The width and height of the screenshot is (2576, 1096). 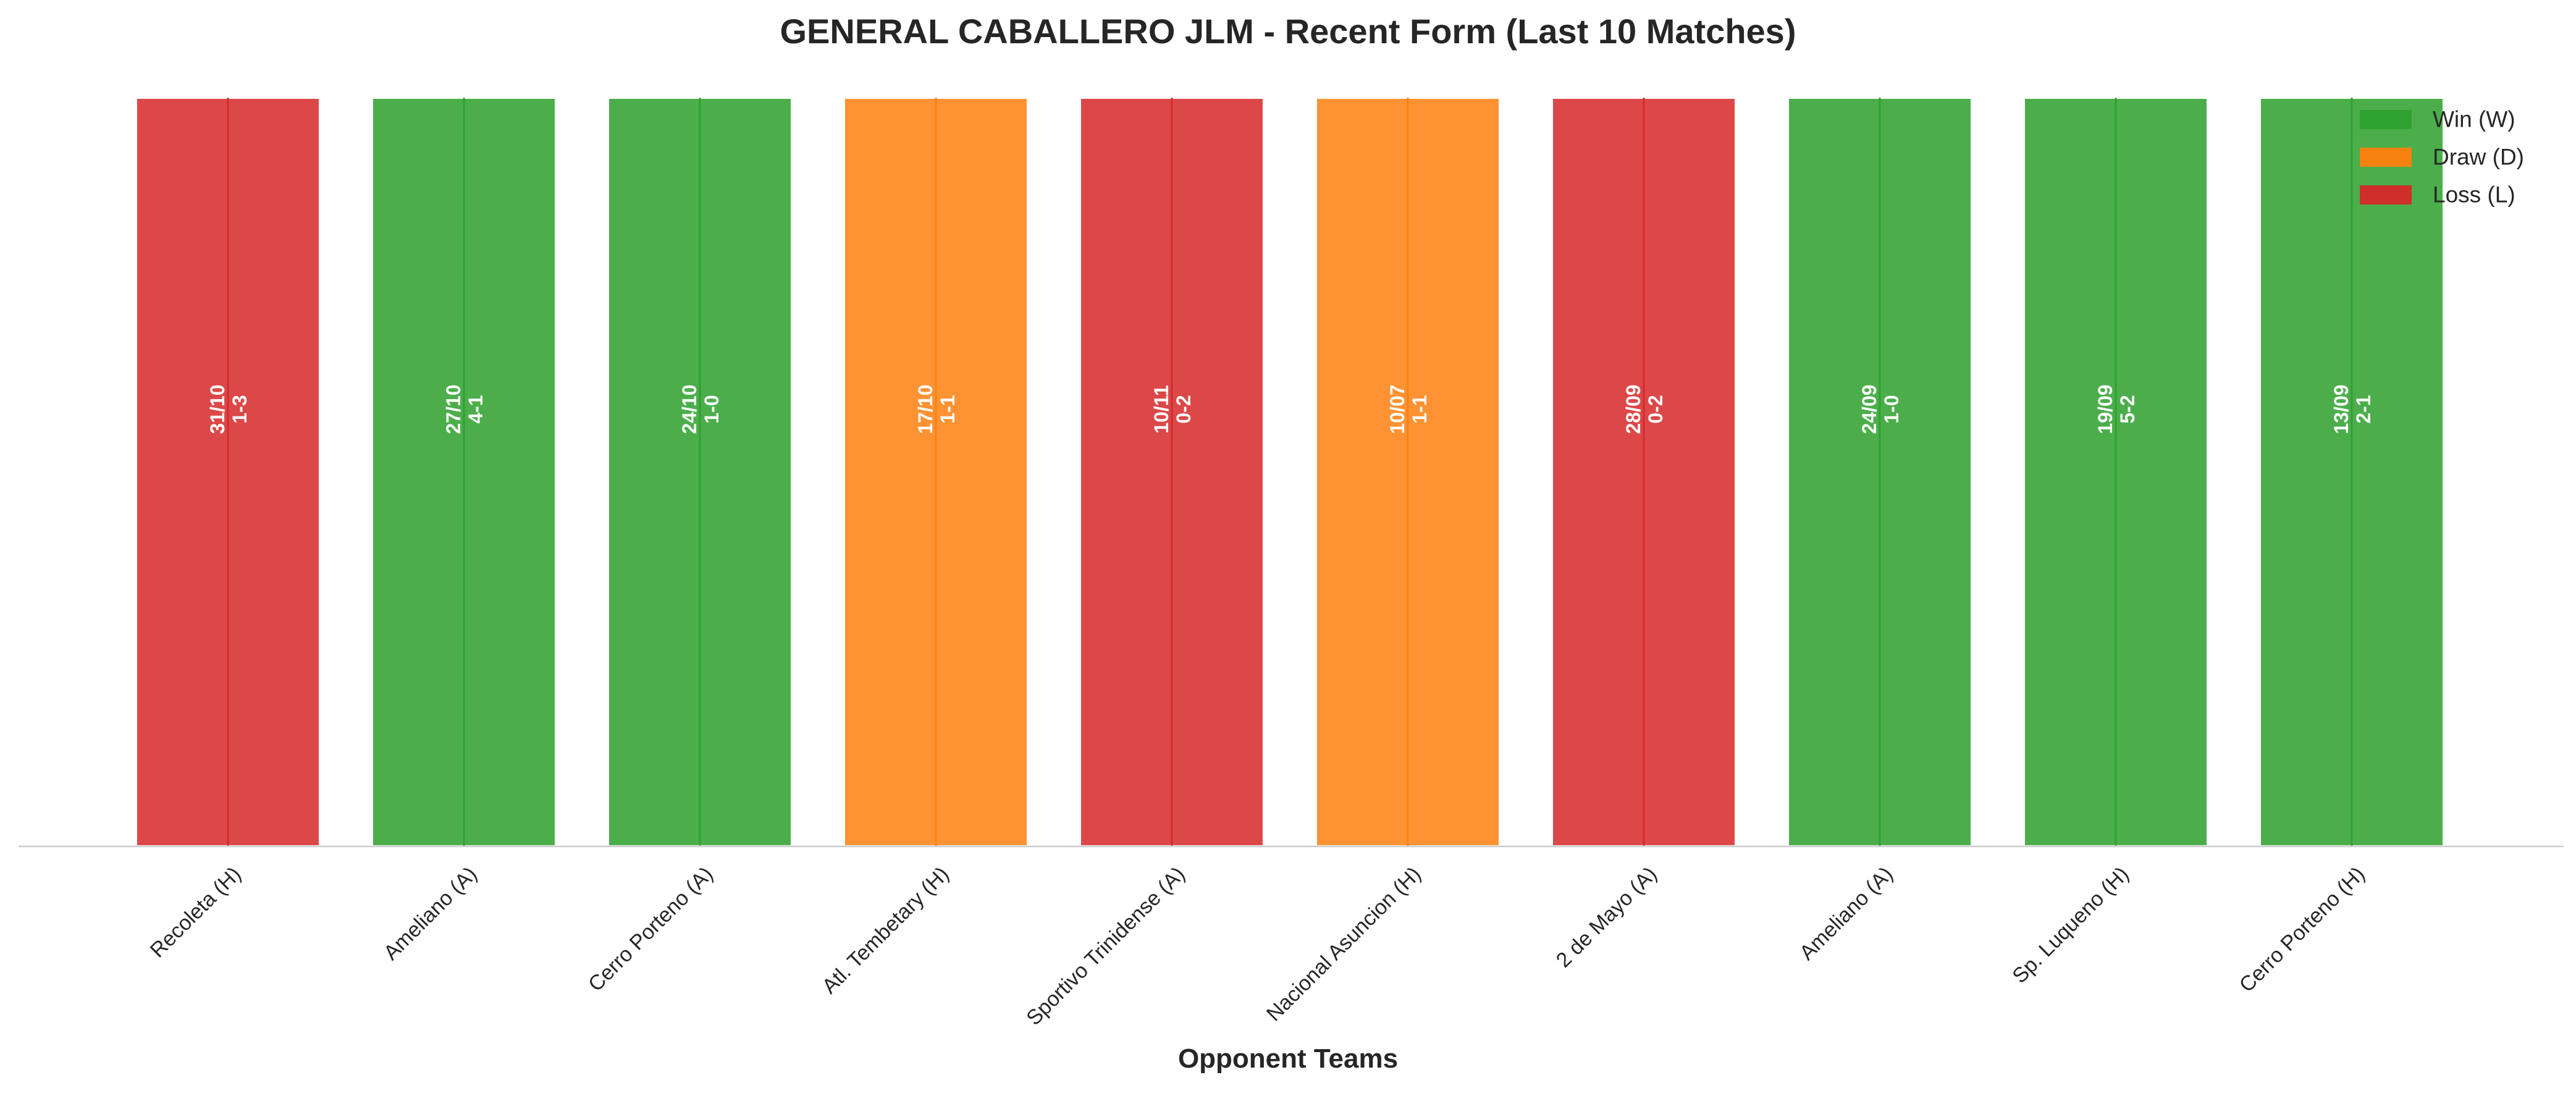 I want to click on x-tick-label: Cerro Porteno (A), so click(x=651, y=929).